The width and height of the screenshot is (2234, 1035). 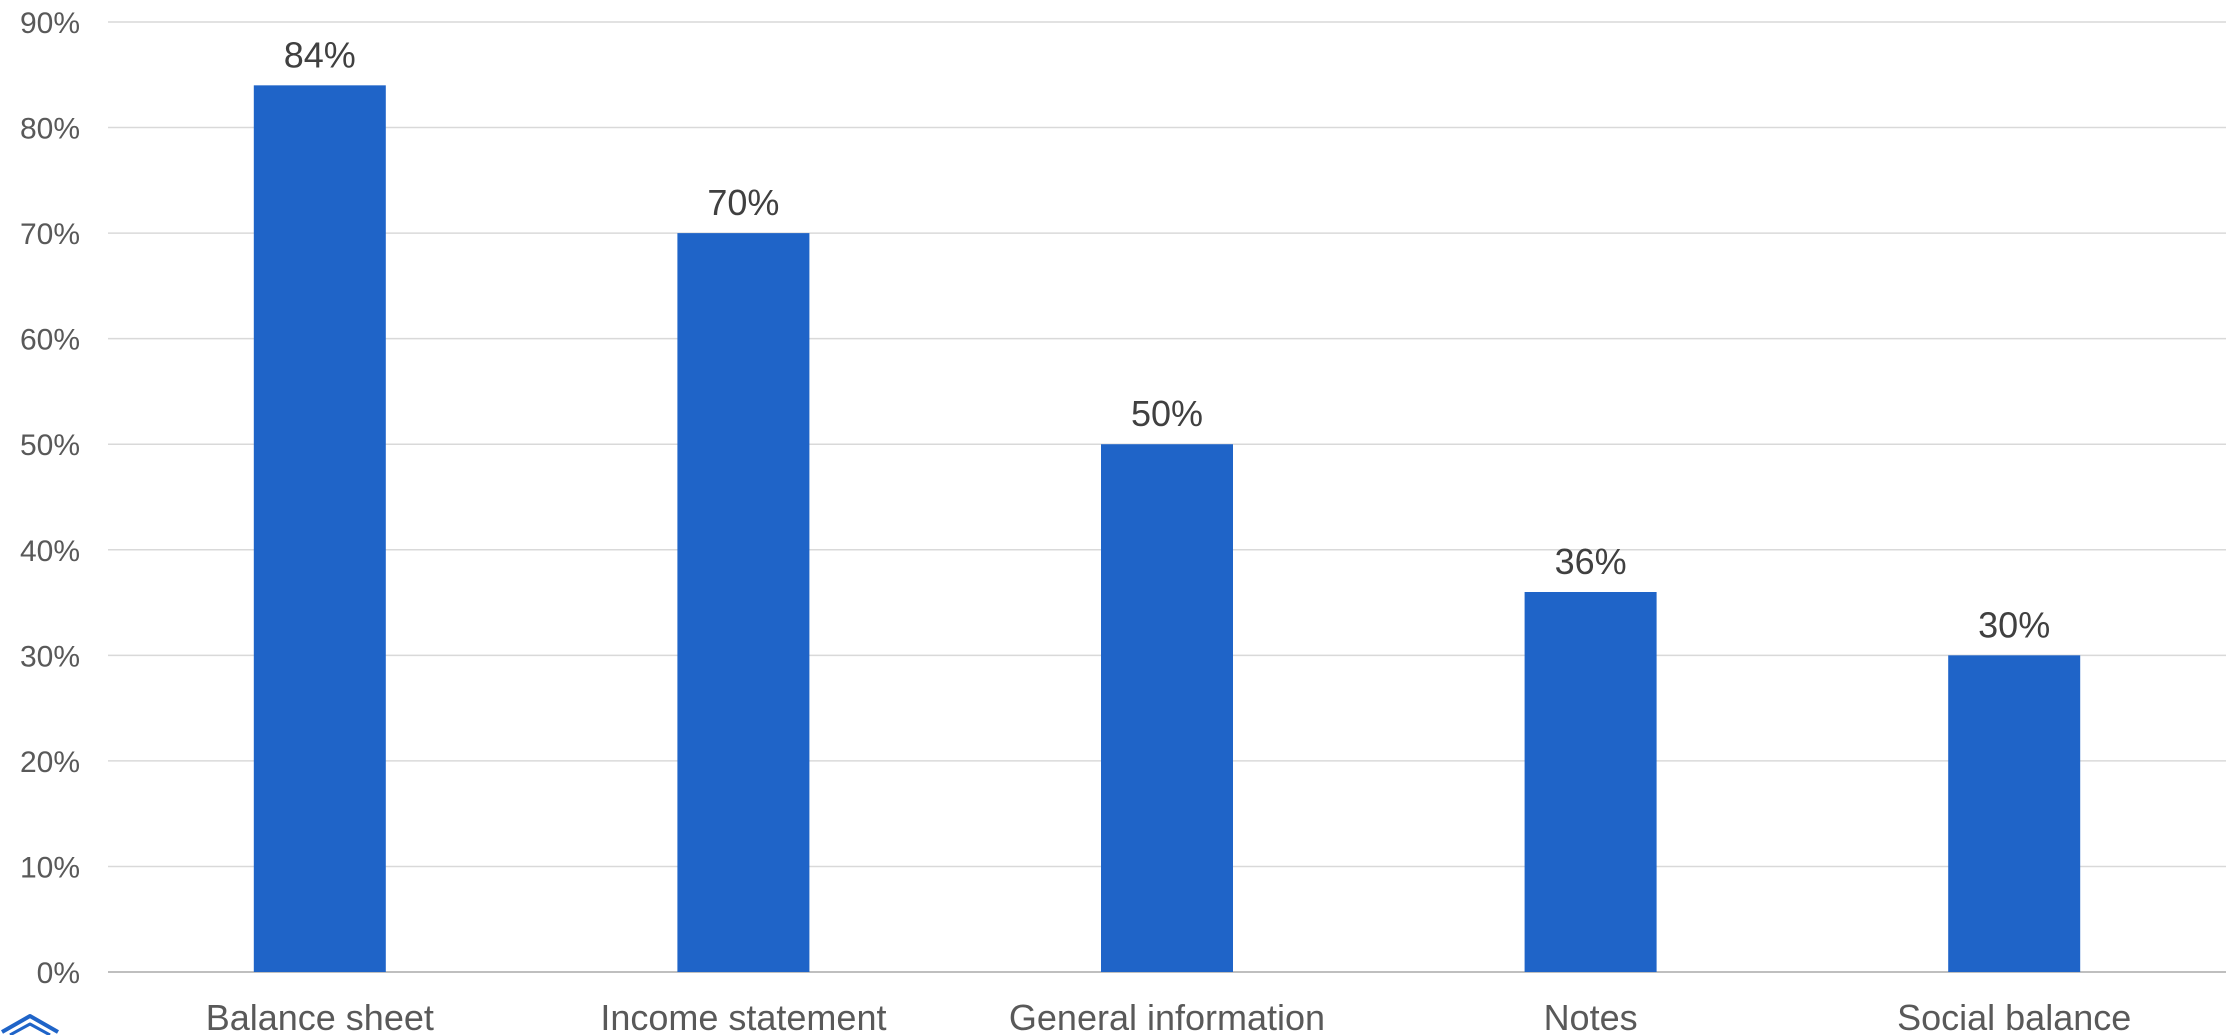 I want to click on data-label: 84%, so click(x=320, y=54).